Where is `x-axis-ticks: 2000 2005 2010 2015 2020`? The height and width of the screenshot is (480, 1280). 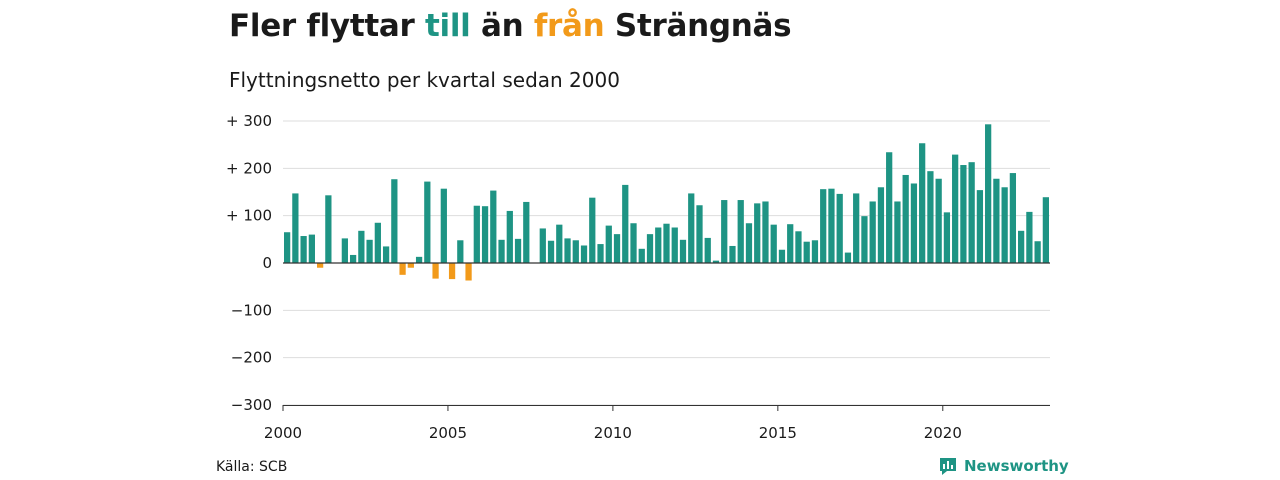 x-axis-ticks: 2000 2005 2010 2015 2020 is located at coordinates (613, 423).